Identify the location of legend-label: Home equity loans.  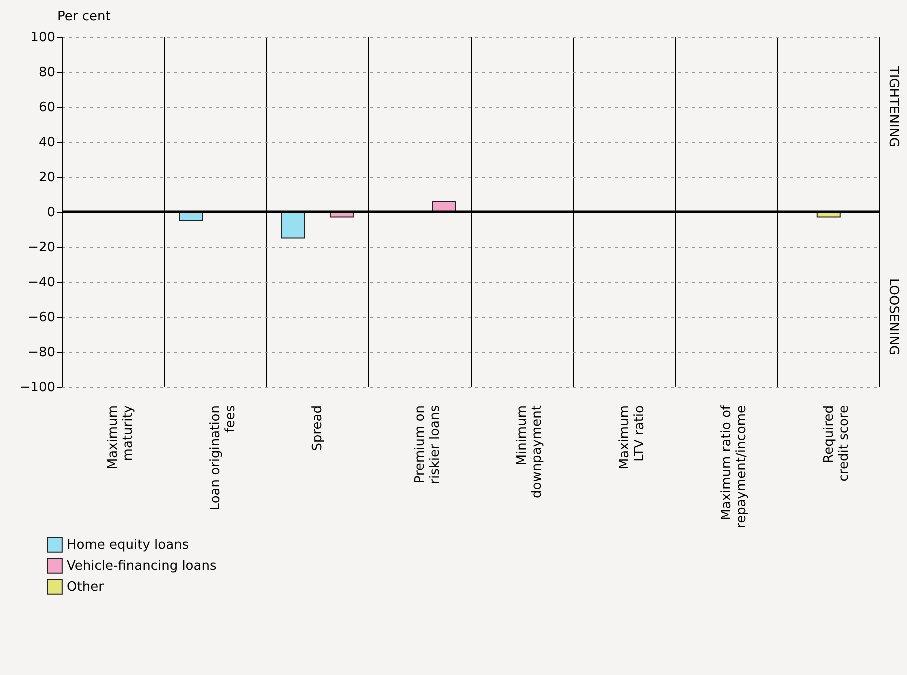
(128, 545).